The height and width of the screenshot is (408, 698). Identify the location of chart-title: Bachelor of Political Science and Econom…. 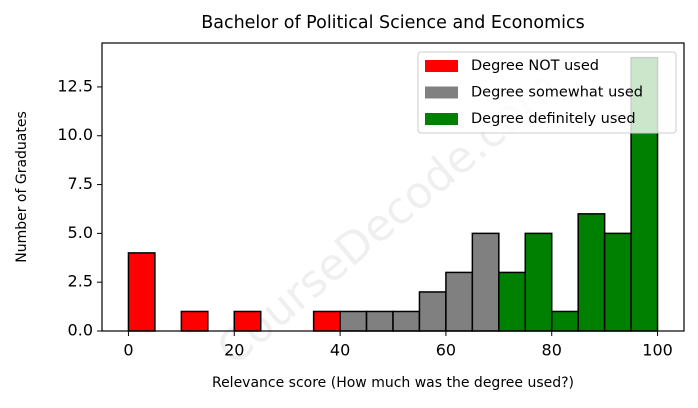
(393, 23).